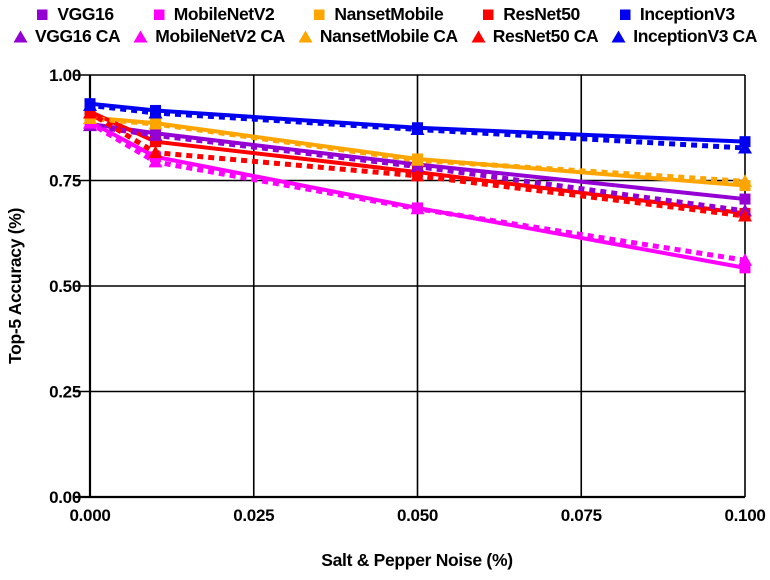  I want to click on legend-item-vgg16: VGG16, so click(74, 14).